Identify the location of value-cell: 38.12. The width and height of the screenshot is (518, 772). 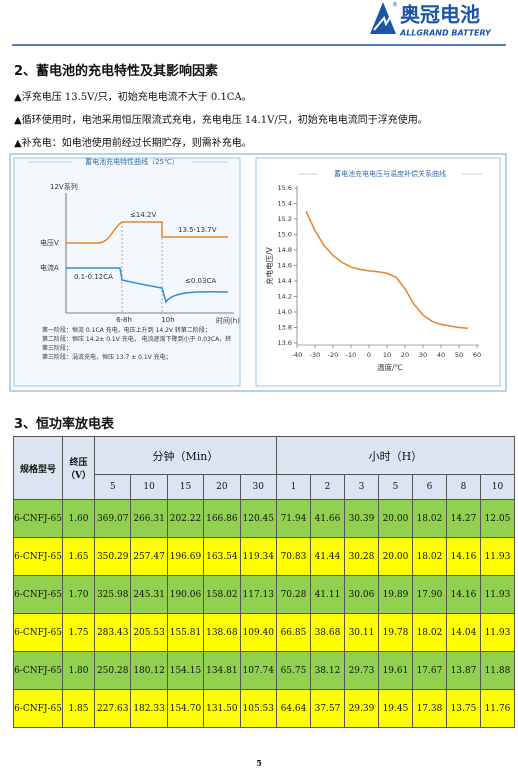
(327, 670).